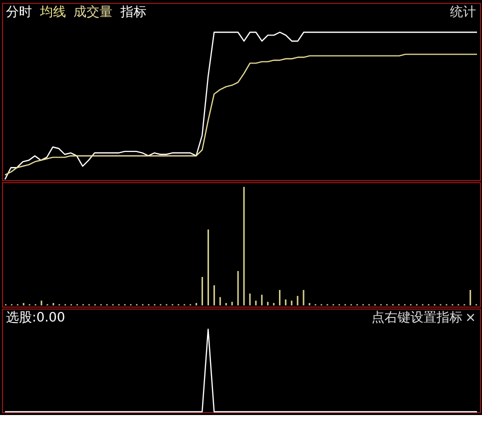 This screenshot has width=482, height=424. What do you see at coordinates (93, 12) in the screenshot?
I see `text: 成交量` at bounding box center [93, 12].